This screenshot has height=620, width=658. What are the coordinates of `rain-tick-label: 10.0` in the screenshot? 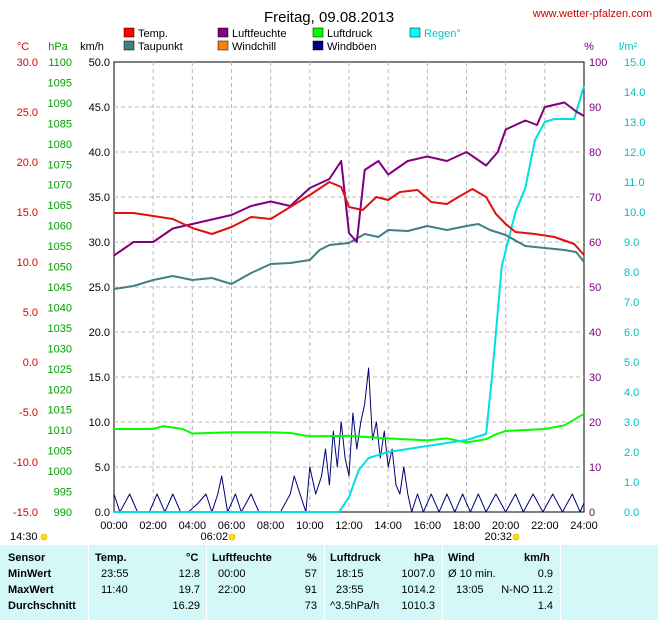 It's located at (634, 213).